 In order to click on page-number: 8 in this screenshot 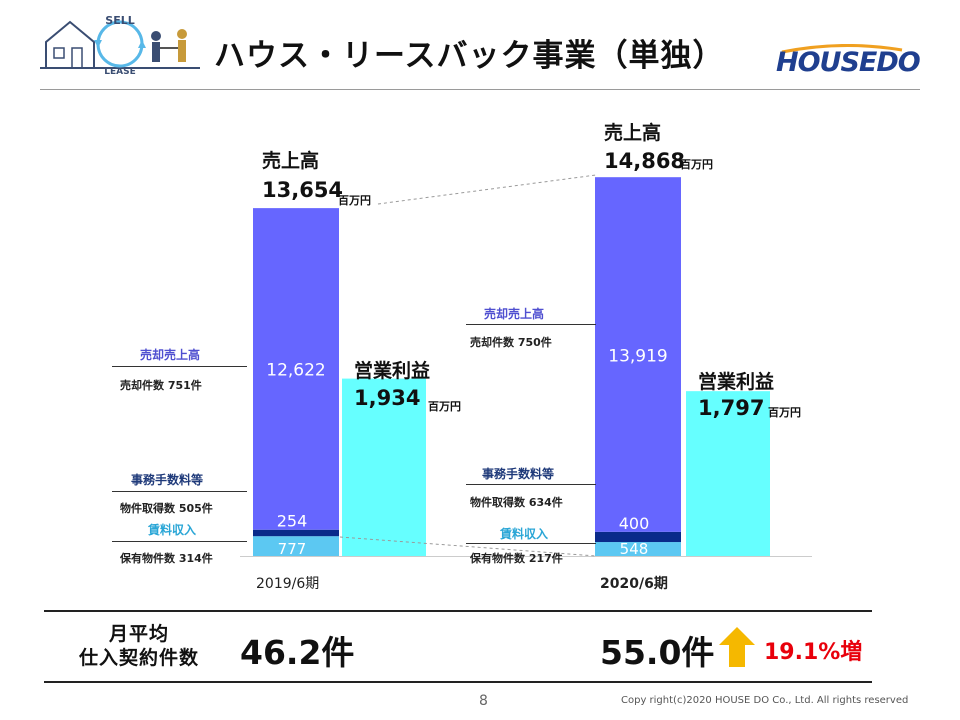, I will do `click(483, 701)`.